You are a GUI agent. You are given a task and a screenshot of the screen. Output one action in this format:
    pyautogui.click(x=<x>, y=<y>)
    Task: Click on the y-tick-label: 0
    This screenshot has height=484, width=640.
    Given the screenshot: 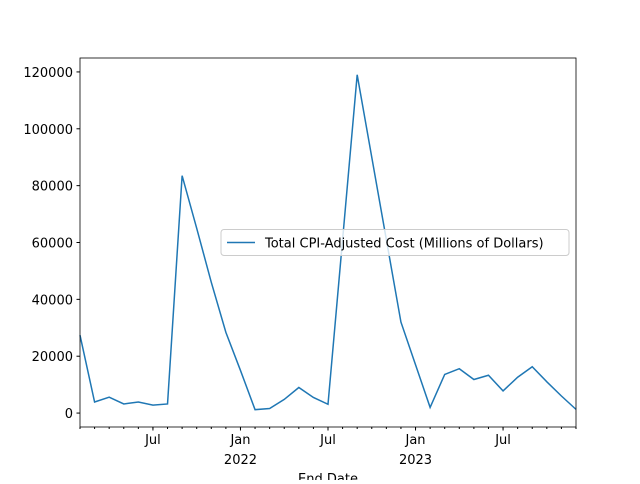 What is the action you would take?
    pyautogui.click(x=69, y=414)
    